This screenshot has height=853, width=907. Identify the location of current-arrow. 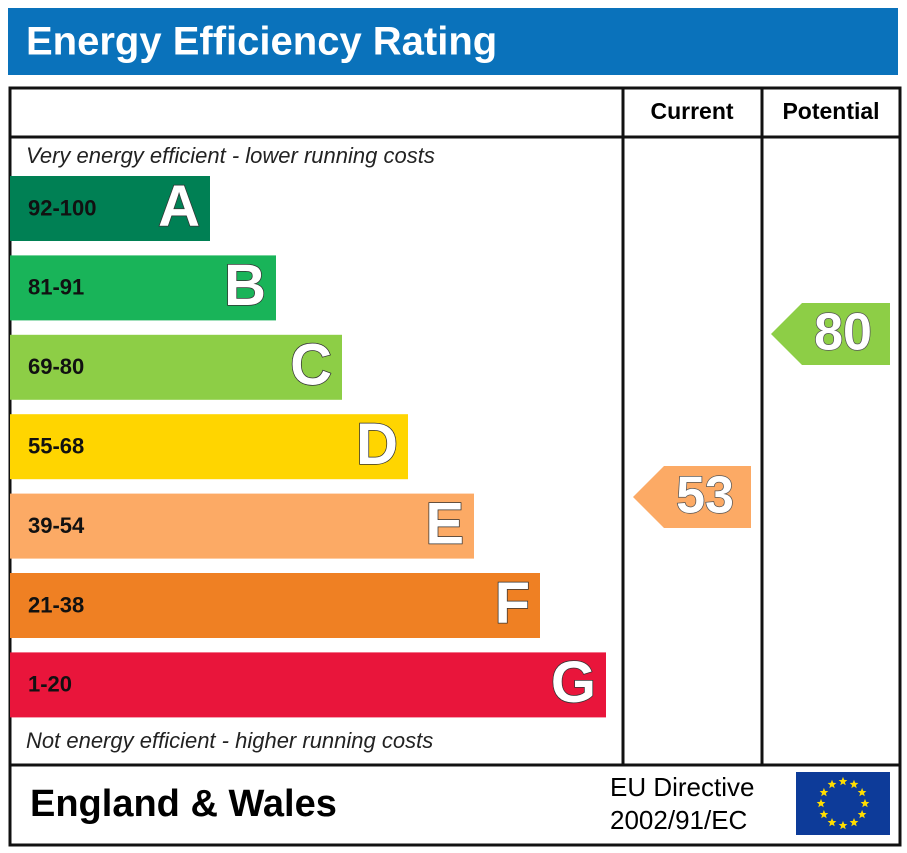
(692, 497).